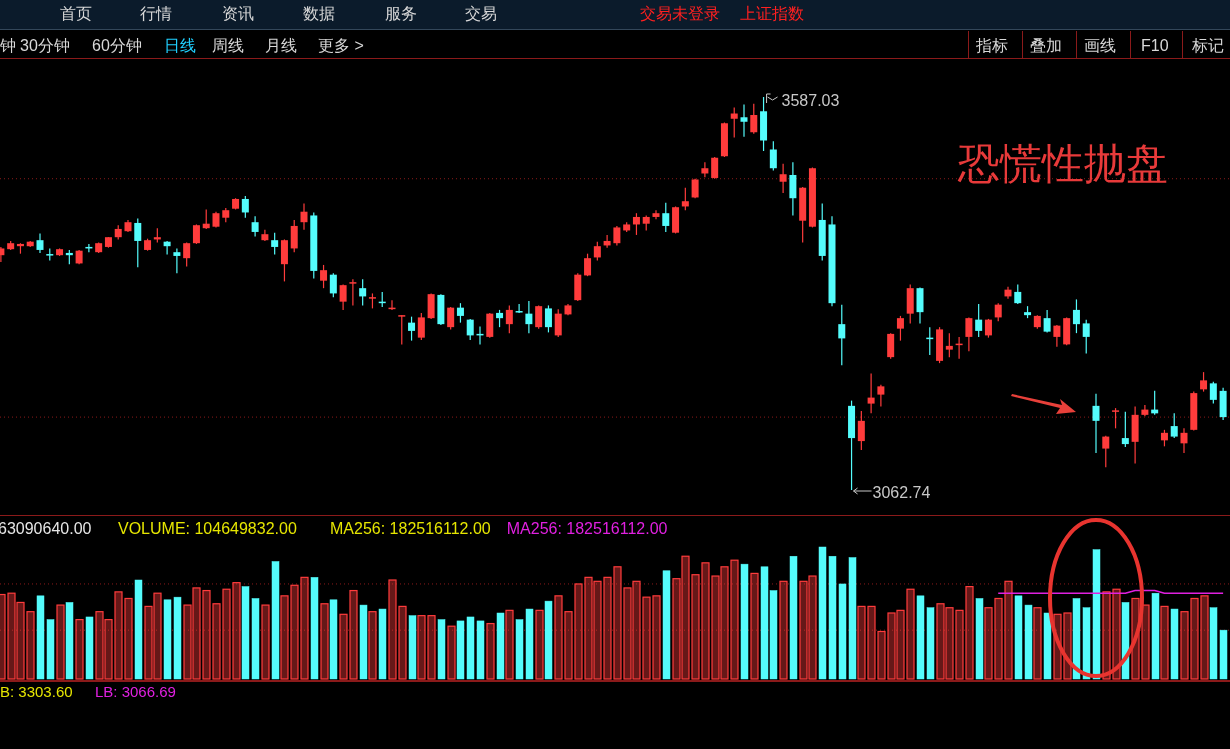 This screenshot has height=749, width=1230. I want to click on text: 指标, so click(991, 45).